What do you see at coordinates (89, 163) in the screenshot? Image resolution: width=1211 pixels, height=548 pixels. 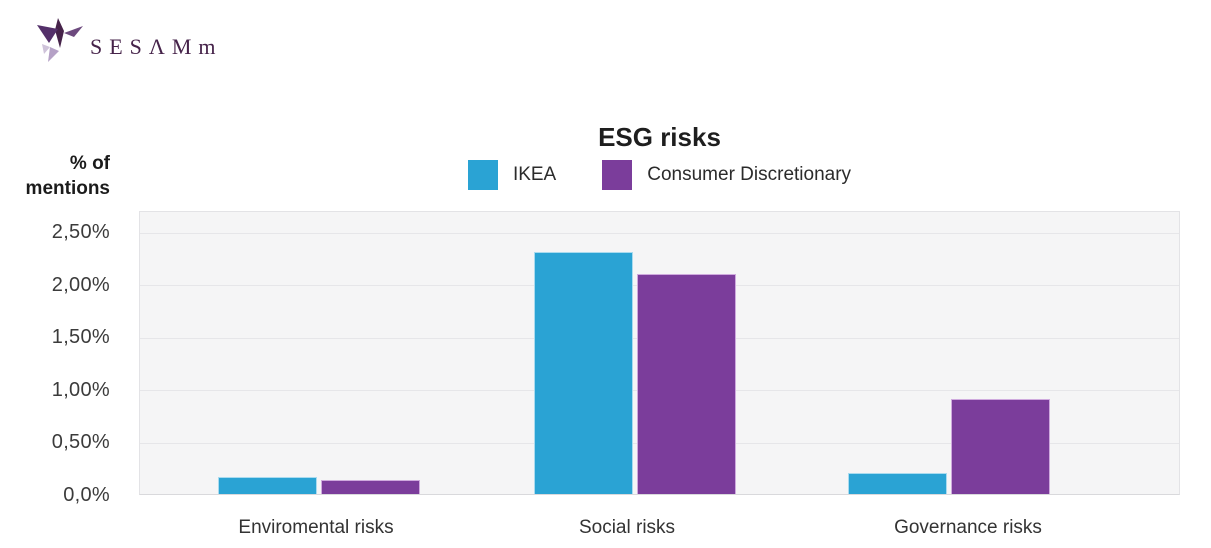 I see `y-axis-title-line-1: % of` at bounding box center [89, 163].